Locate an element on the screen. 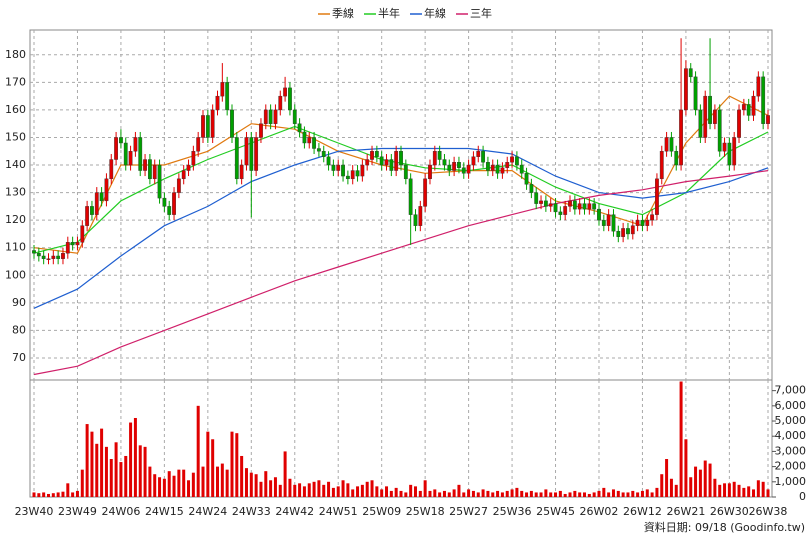 The image size is (808, 540). y-tick-label: 140 is located at coordinates (15, 164).